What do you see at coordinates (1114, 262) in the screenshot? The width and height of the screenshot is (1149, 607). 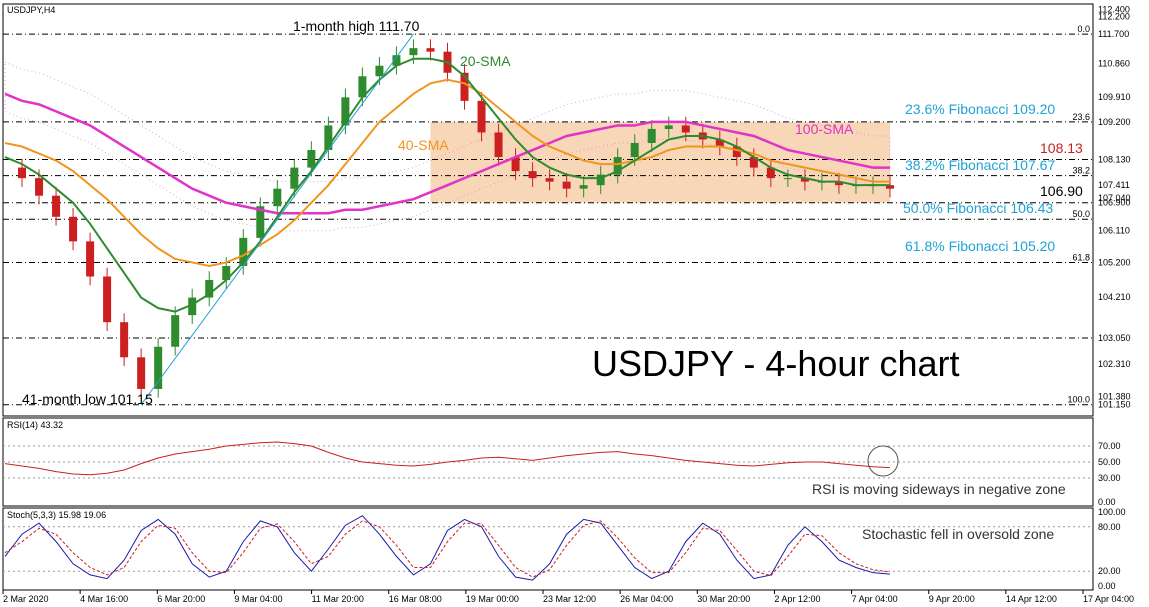 I see `price-tick-11: 105.200` at bounding box center [1114, 262].